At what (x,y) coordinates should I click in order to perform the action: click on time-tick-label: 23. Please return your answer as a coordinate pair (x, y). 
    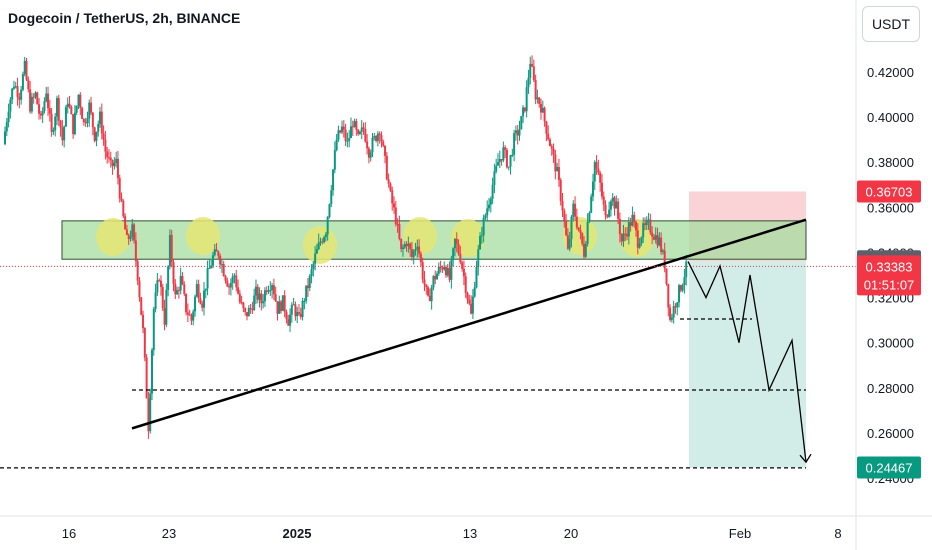
    Looking at the image, I should click on (169, 533).